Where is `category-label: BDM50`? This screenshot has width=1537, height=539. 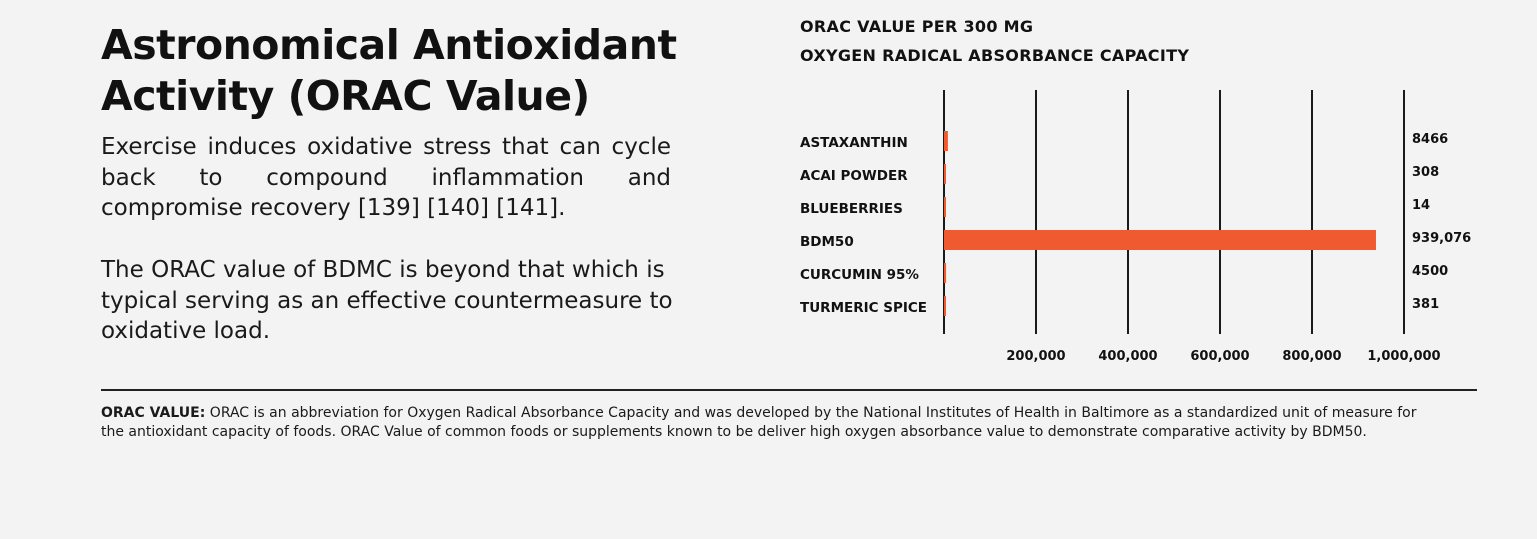
category-label: BDM50 is located at coordinates (827, 242).